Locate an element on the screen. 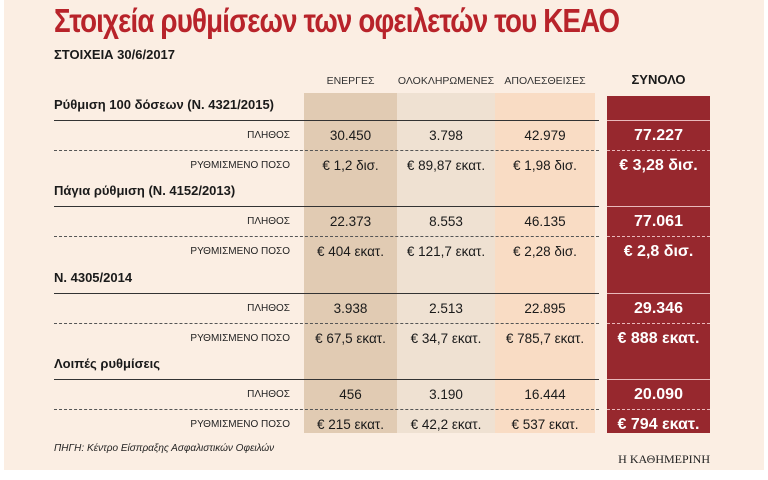 This screenshot has width=768, height=480. column-band-lost is located at coordinates (545, 263).